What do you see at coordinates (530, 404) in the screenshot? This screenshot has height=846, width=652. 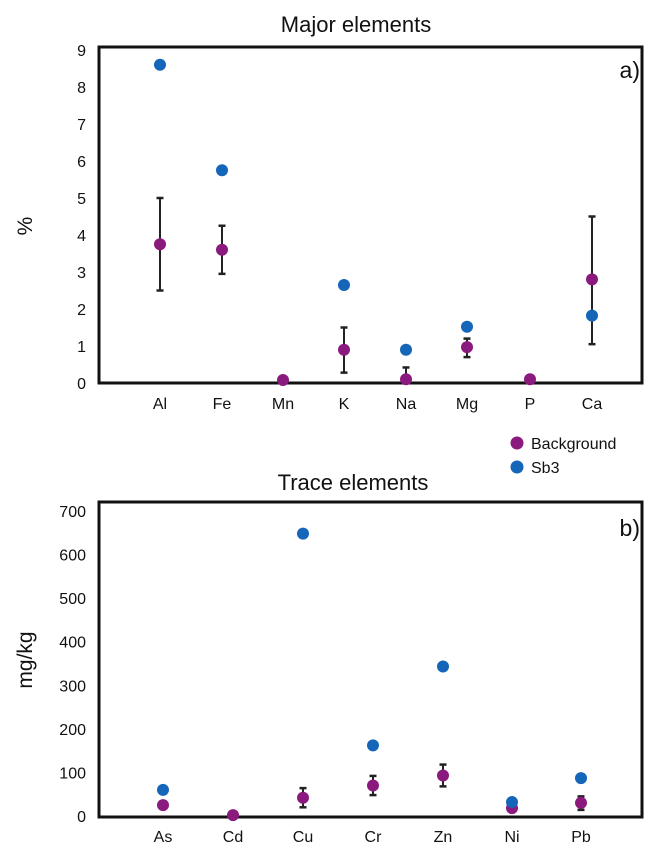 I see `major-category-label-p: P` at bounding box center [530, 404].